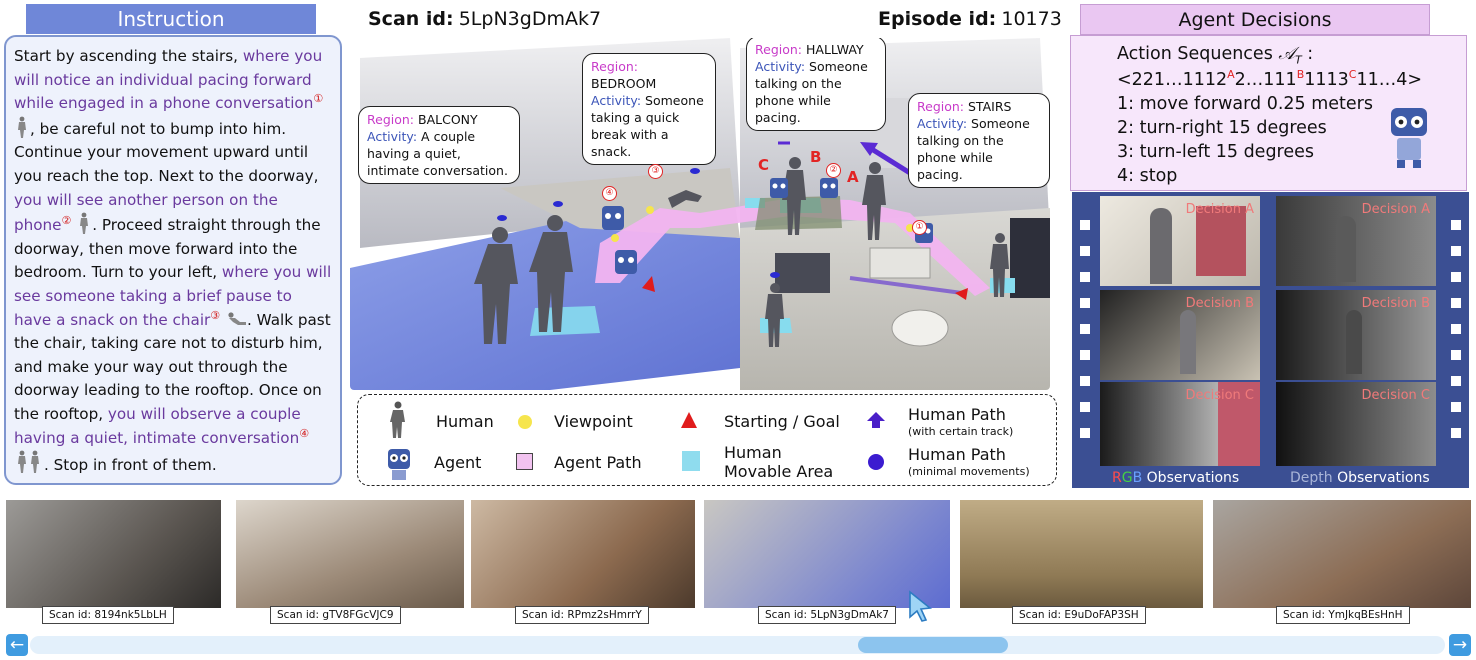  What do you see at coordinates (1409, 138) in the screenshot?
I see `robot-agent-icon` at bounding box center [1409, 138].